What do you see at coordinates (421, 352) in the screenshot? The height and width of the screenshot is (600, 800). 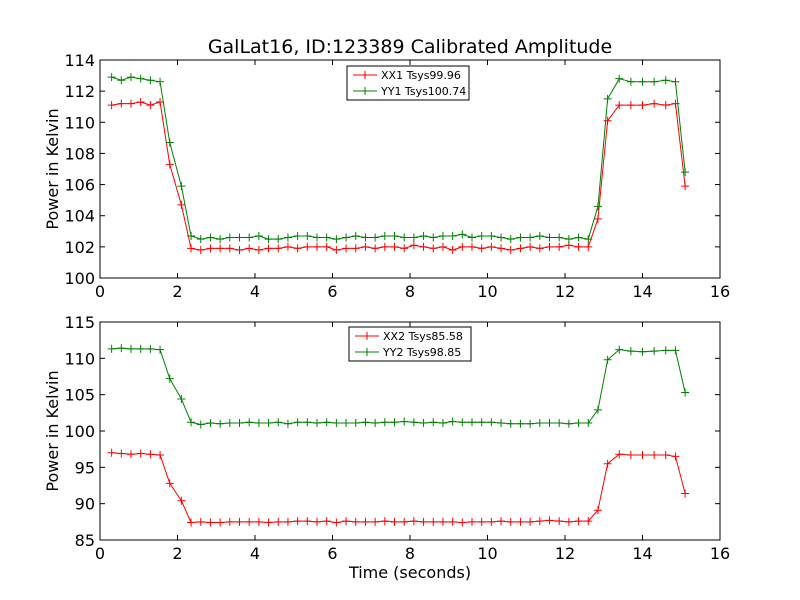 I see `bottom-legend-label-2: YY2 Tsys98.85` at bounding box center [421, 352].